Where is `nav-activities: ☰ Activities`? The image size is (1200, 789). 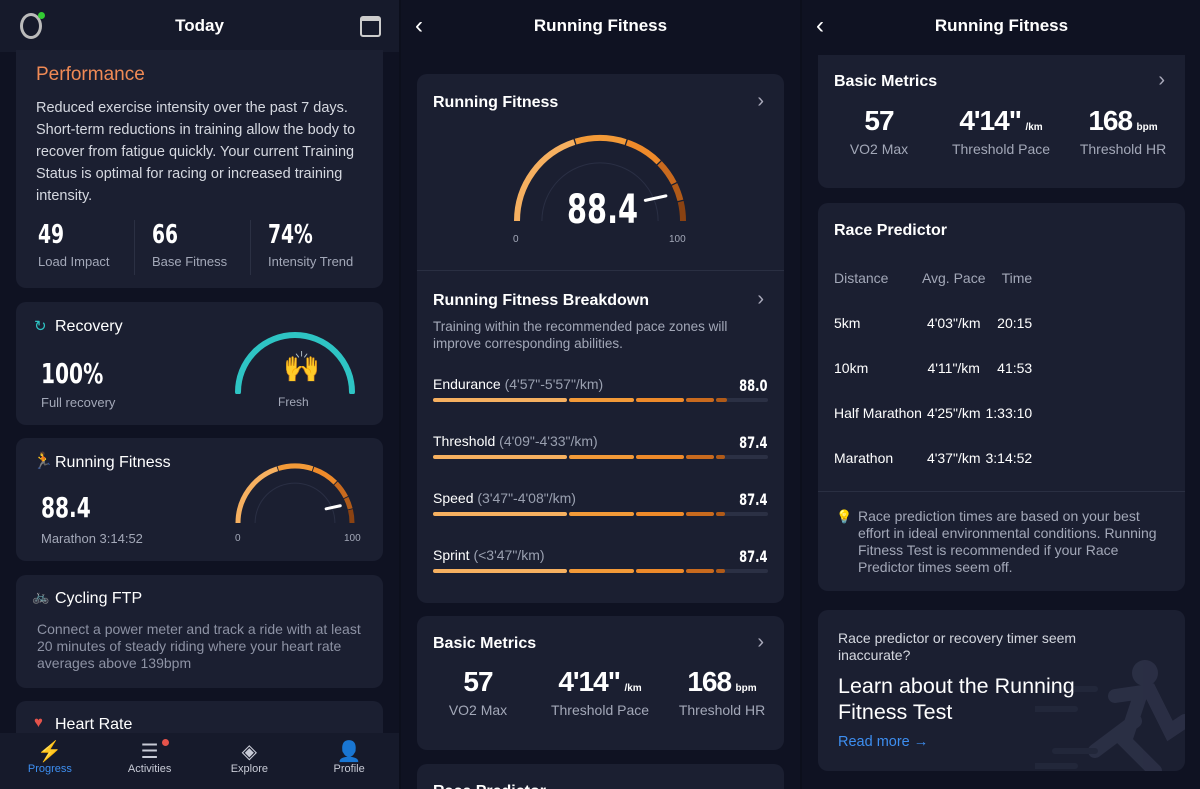
nav-activities: ☰ Activities is located at coordinates (150, 761).